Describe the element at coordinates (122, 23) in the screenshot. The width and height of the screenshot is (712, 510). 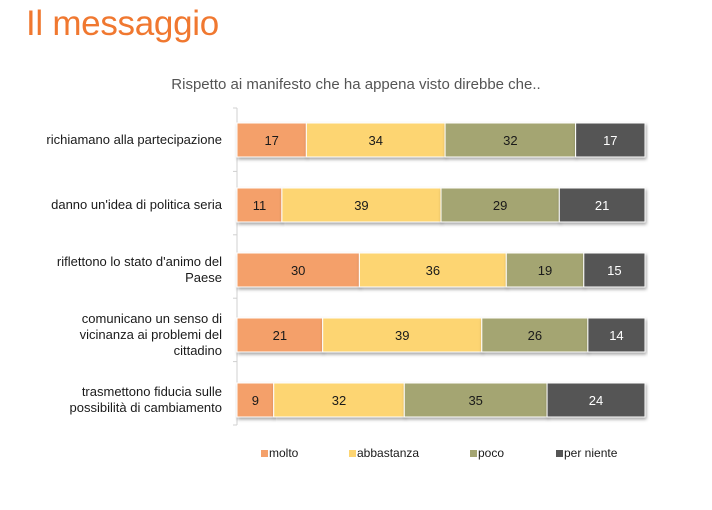
I see `page-title: Il messaggio` at that location.